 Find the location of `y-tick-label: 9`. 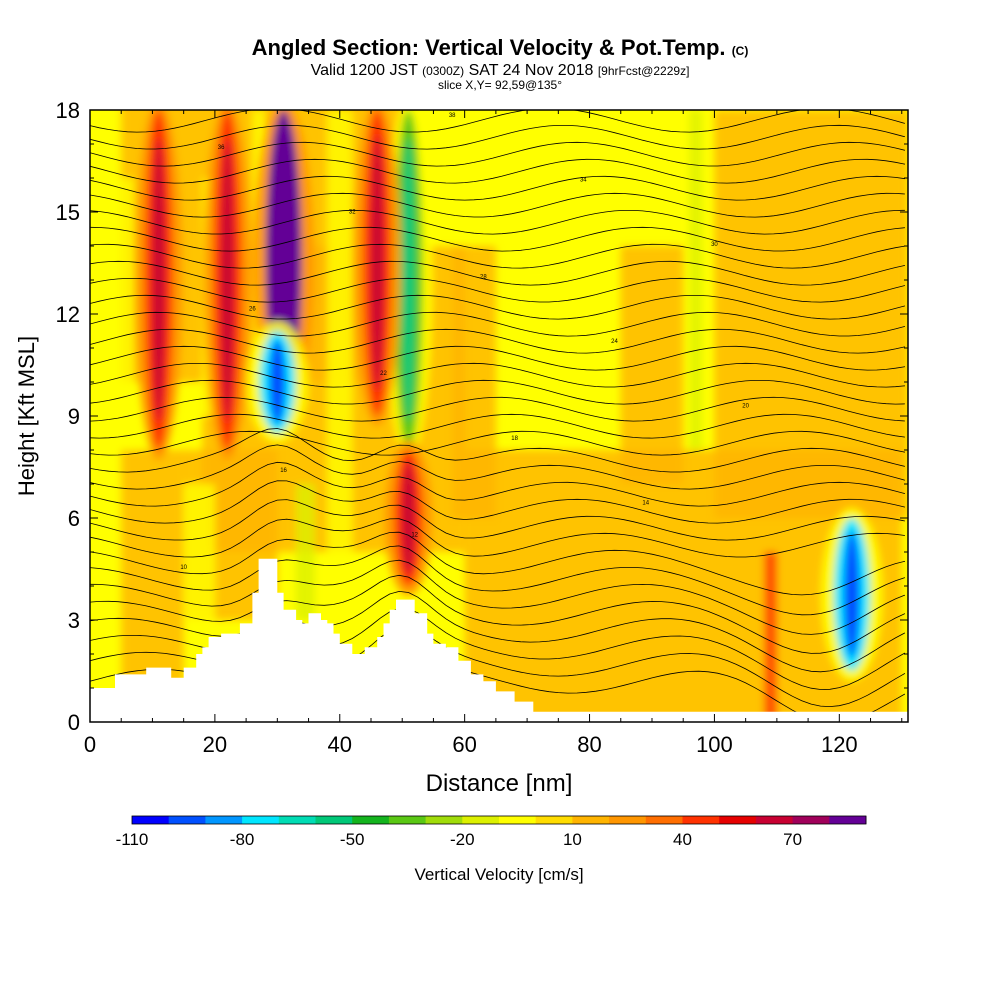

y-tick-label: 9 is located at coordinates (74, 416).